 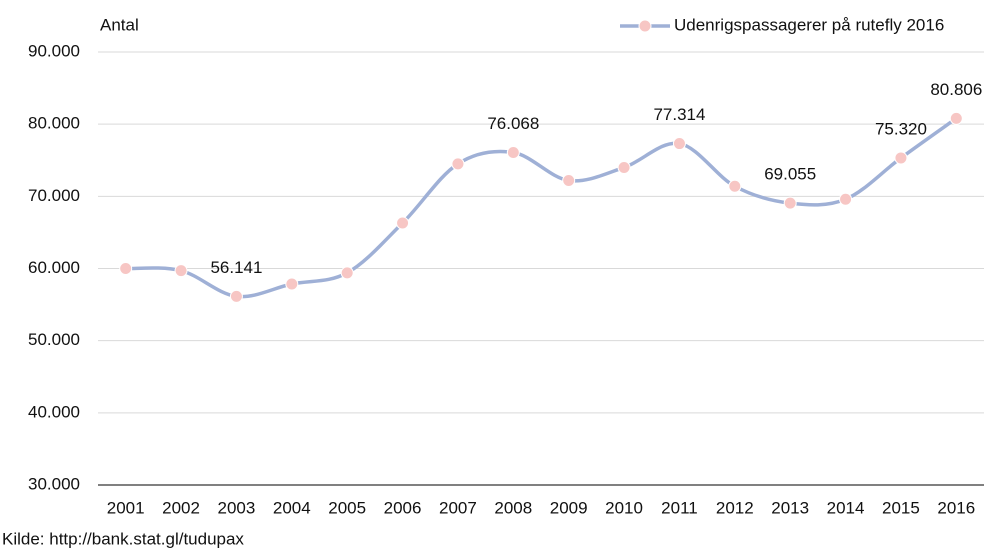 I want to click on x-tick-label: 2007, so click(x=458, y=507).